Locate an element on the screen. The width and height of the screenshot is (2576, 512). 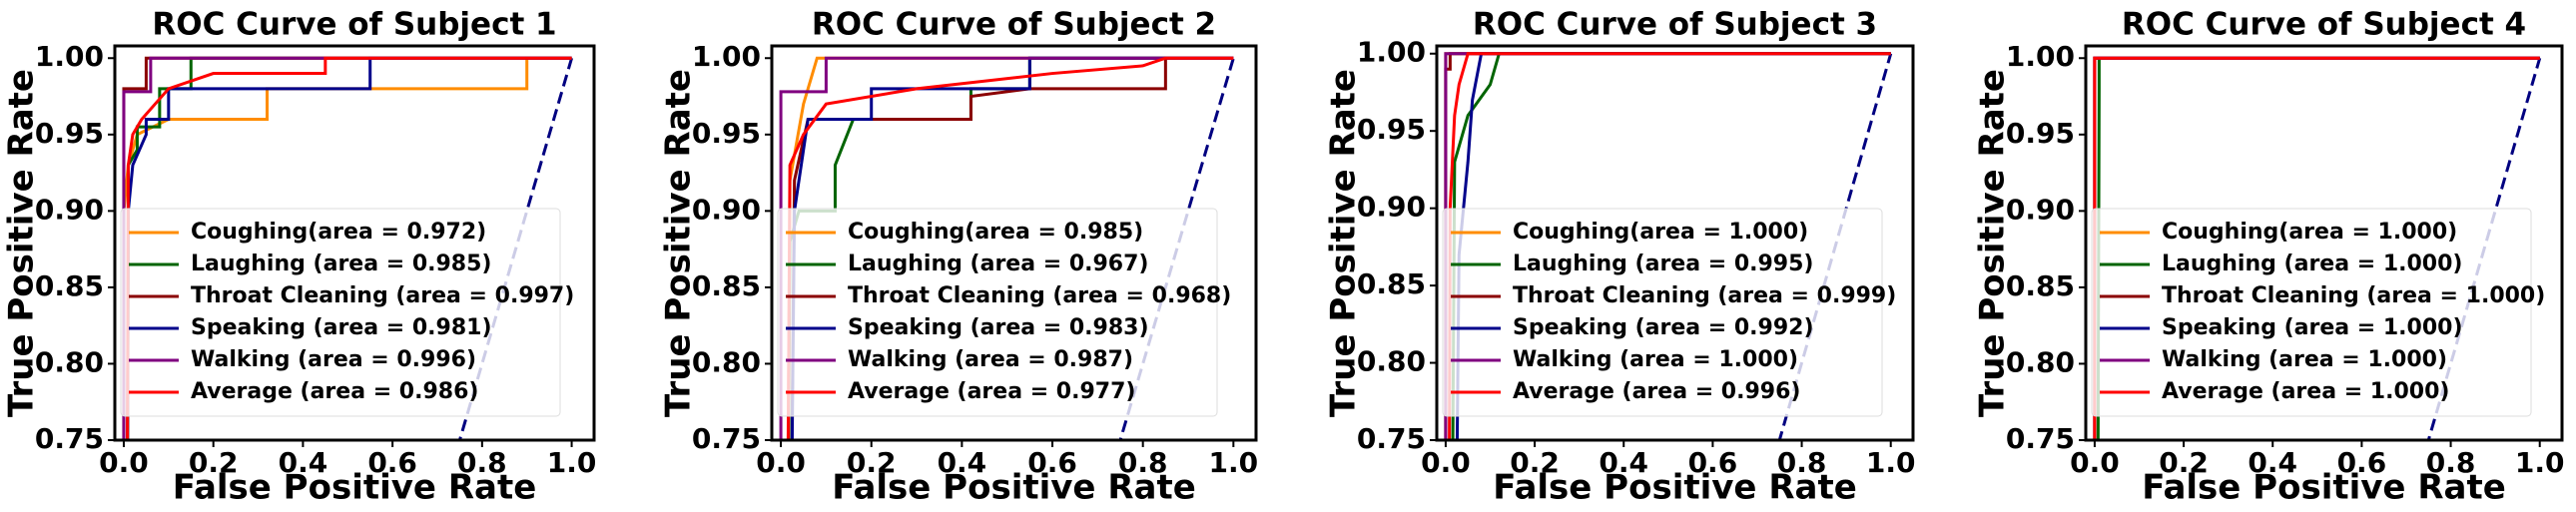
chart-title: ROC Curve of Subject 3 is located at coordinates (1675, 25).